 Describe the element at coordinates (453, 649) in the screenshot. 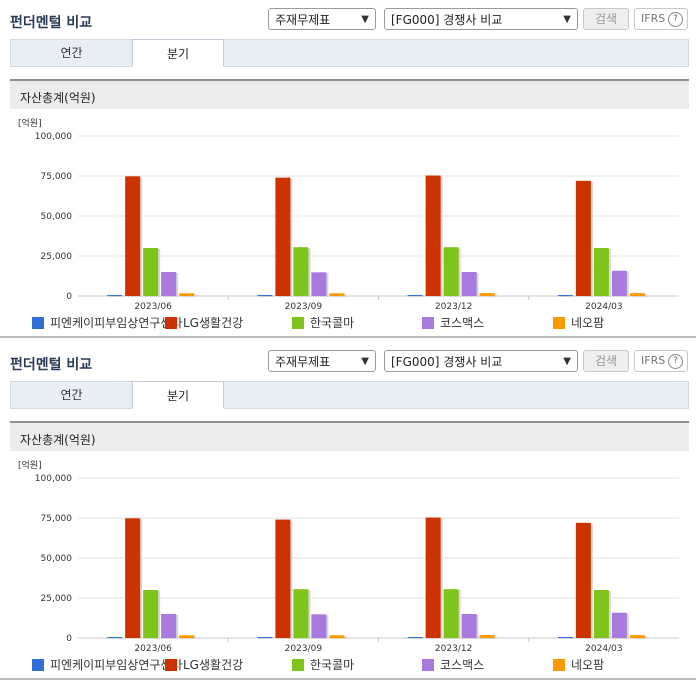

I see `x-tick-label: 2023/12` at that location.